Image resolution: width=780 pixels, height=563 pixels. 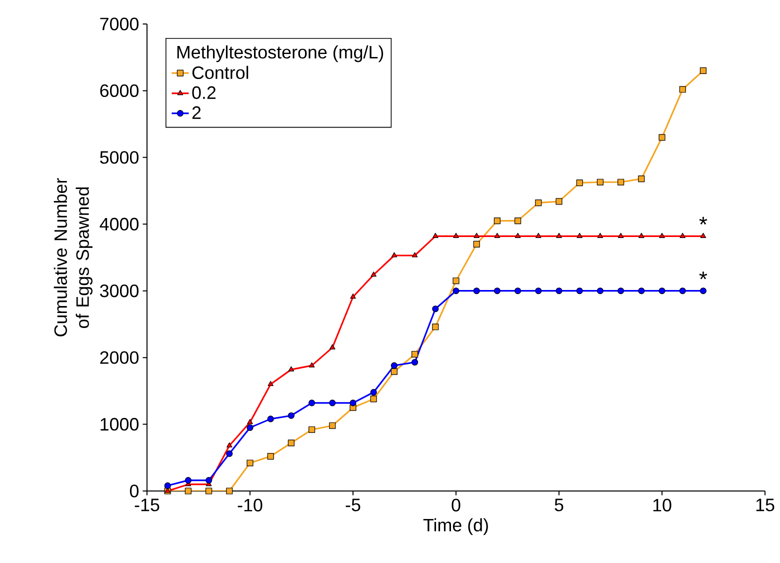 I want to click on y-tick-label: 5000, so click(x=119, y=157).